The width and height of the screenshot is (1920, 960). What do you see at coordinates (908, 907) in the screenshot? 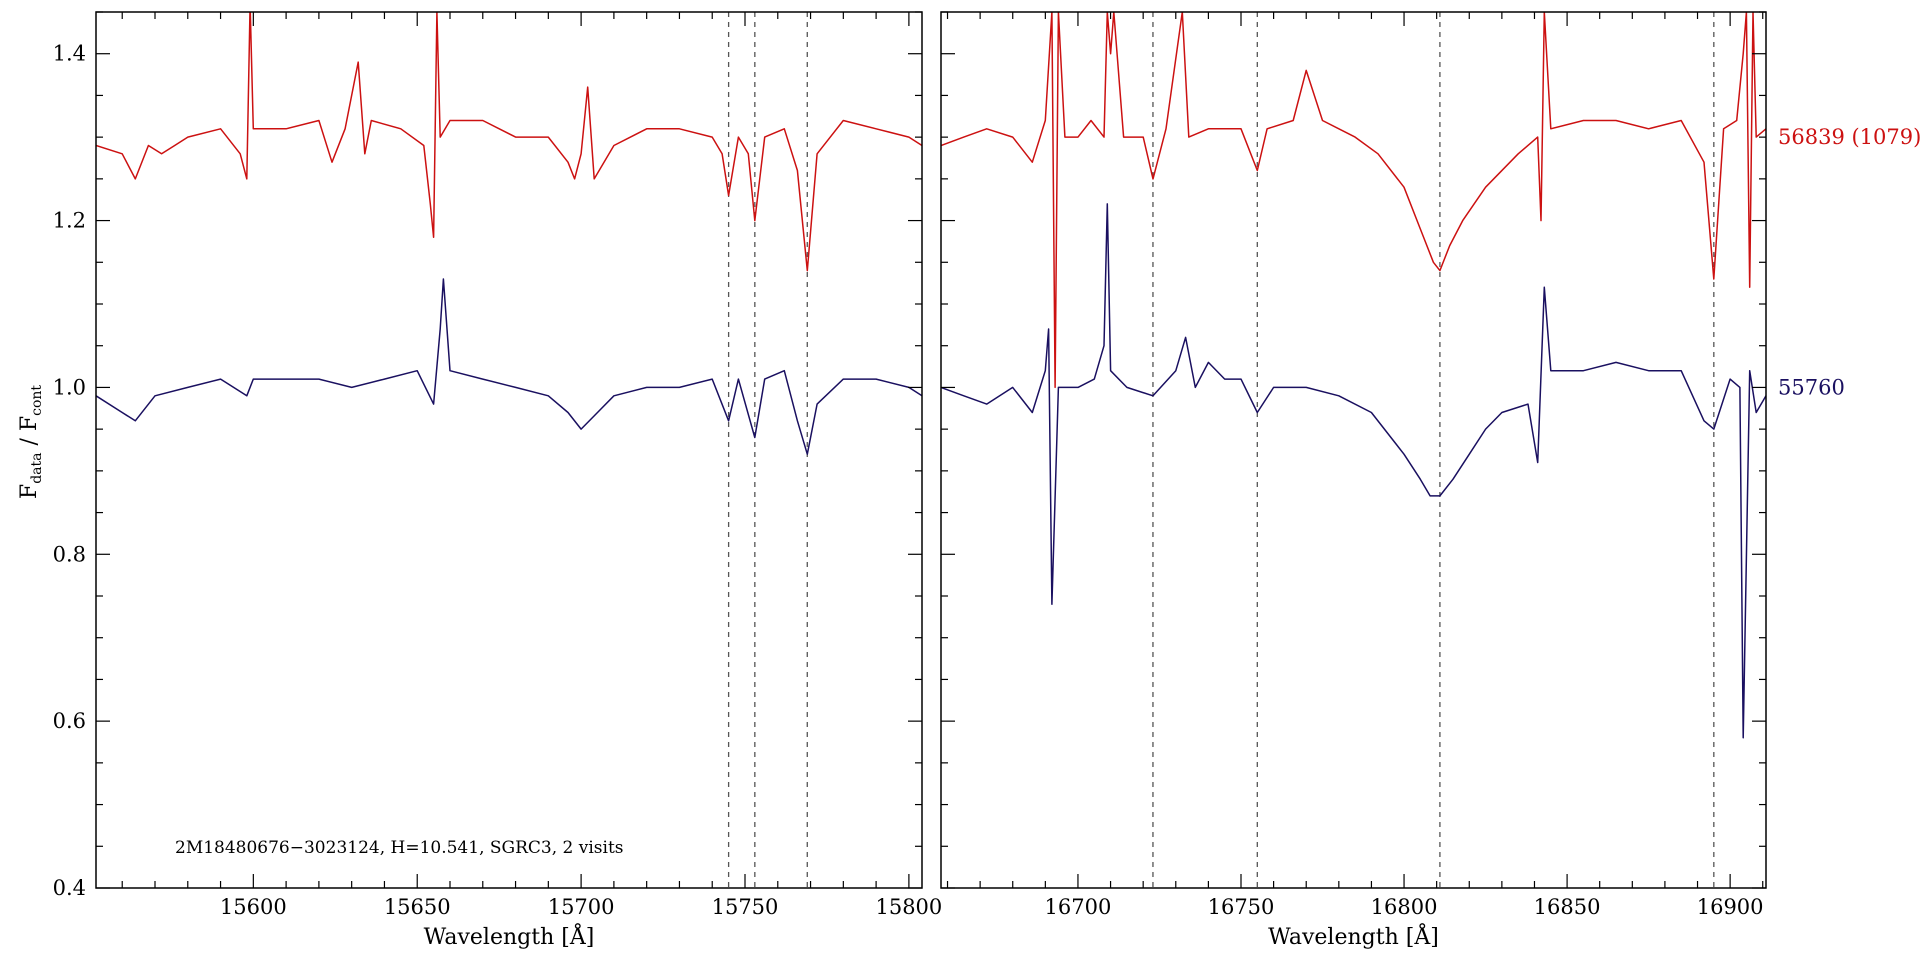
I see `x-tick-label-left-4: 15800` at bounding box center [908, 907].